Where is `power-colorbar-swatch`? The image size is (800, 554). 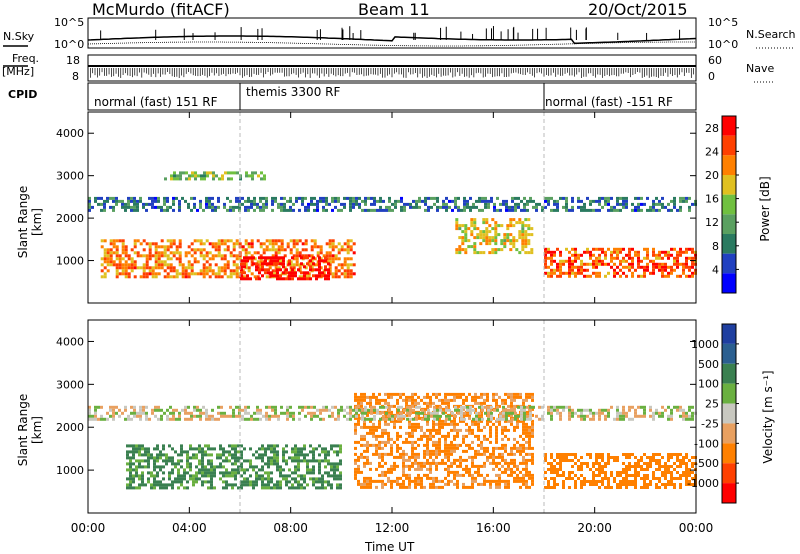 power-colorbar-swatch is located at coordinates (729, 126).